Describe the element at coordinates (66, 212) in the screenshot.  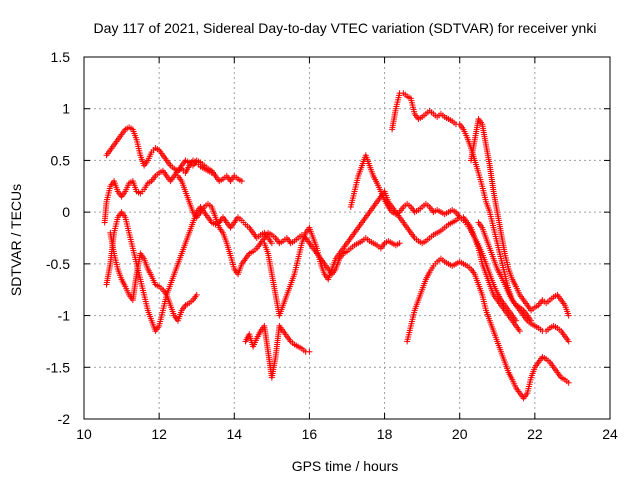
I see `y-tick-label: 0` at that location.